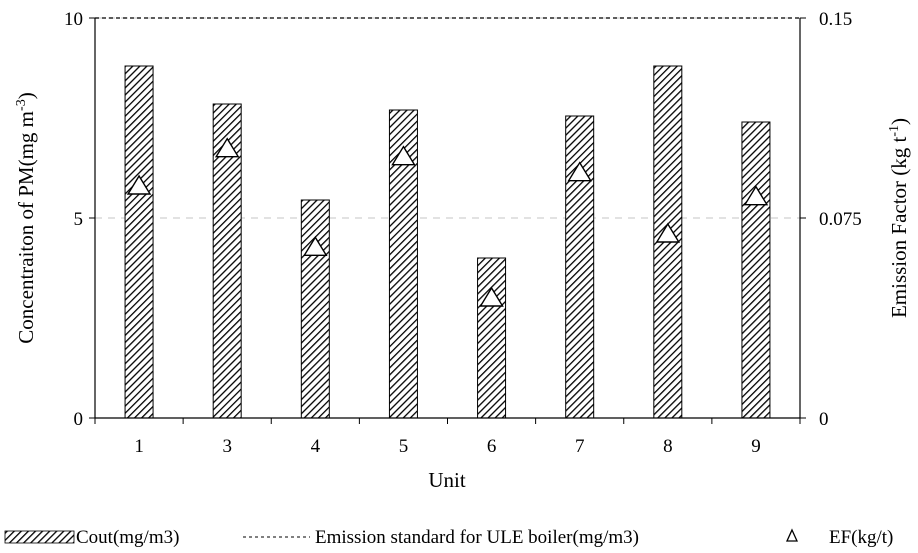 The height and width of the screenshot is (553, 918). I want to click on x-tick-label: 7, so click(580, 446).